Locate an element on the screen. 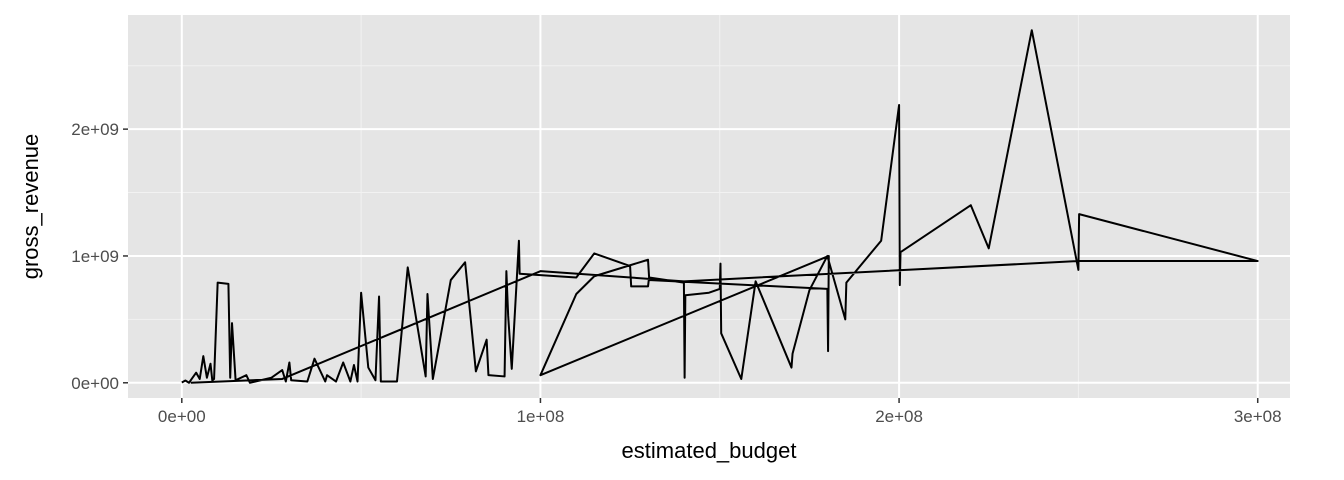  y-tick-label: 2e+09 is located at coordinates (95, 129).